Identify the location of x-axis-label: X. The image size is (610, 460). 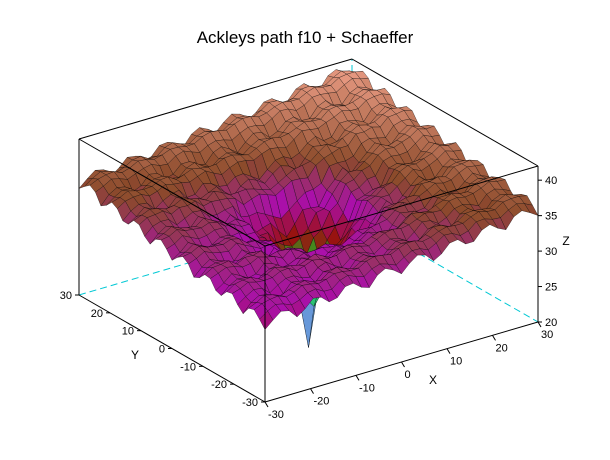
(433, 380).